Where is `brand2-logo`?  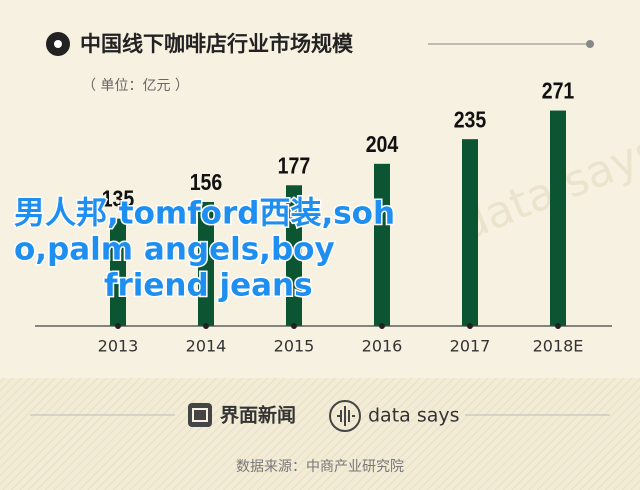
brand2-logo is located at coordinates (345, 416).